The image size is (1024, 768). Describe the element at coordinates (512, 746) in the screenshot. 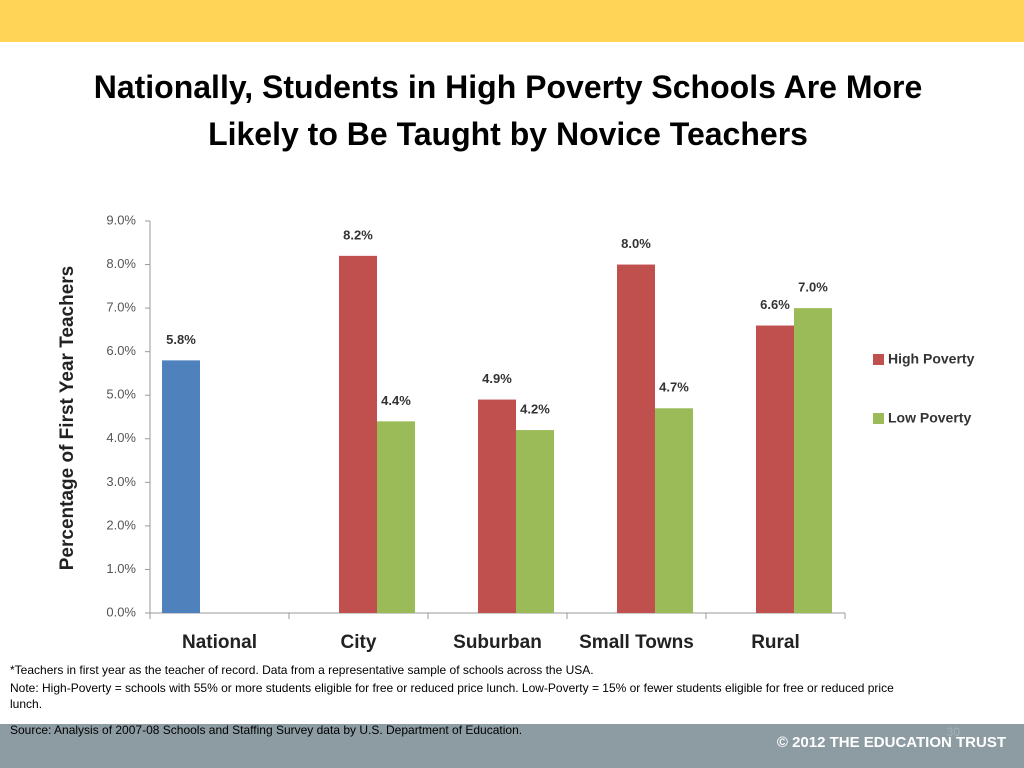

I see `footer-band` at that location.